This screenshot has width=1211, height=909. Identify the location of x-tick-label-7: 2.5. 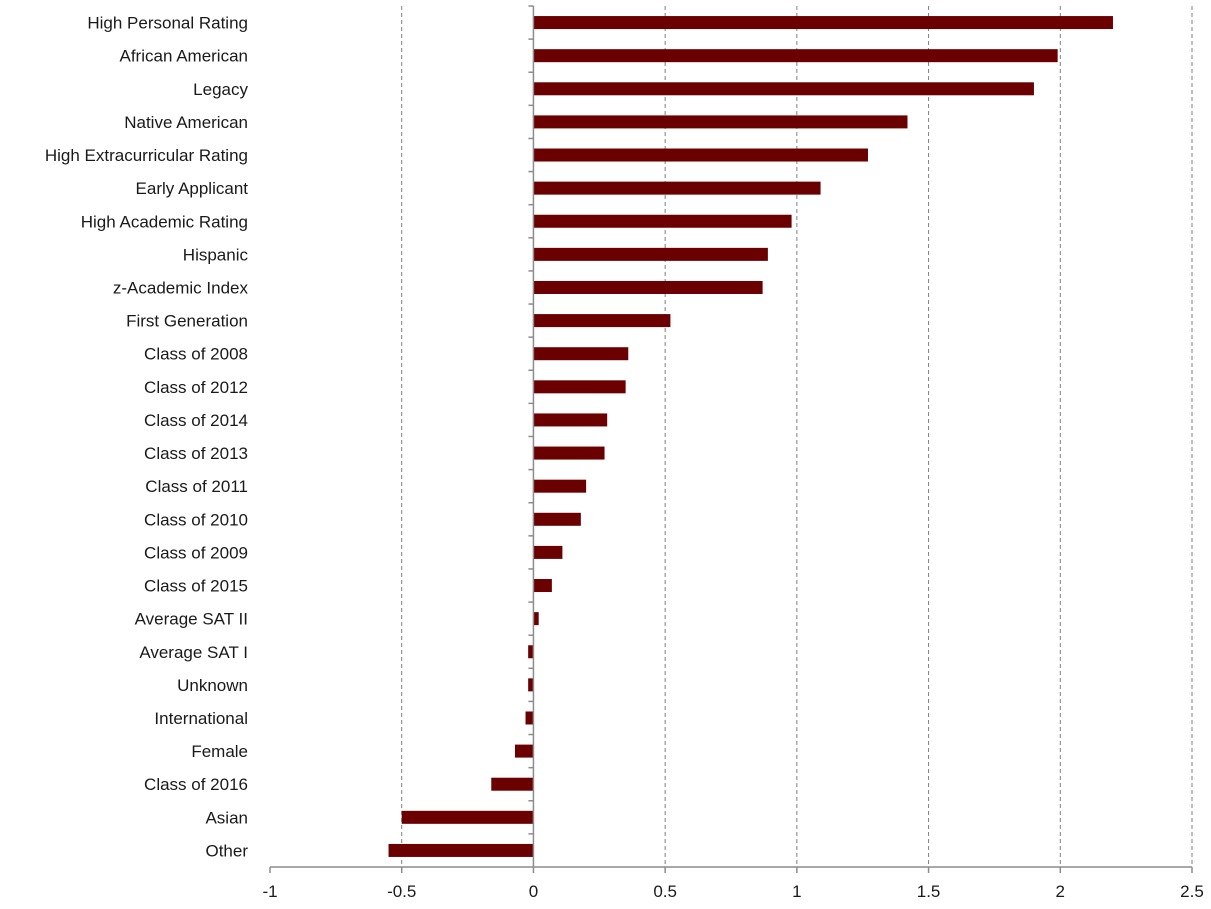
(1192, 891).